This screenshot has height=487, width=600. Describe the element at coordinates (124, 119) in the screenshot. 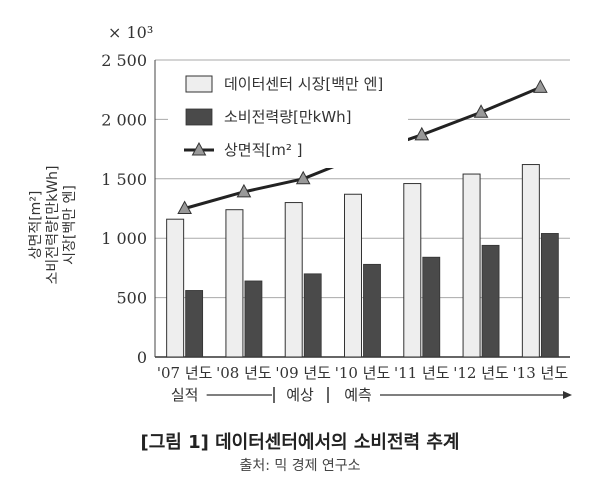

I see `y-tick-label: 2 000` at that location.